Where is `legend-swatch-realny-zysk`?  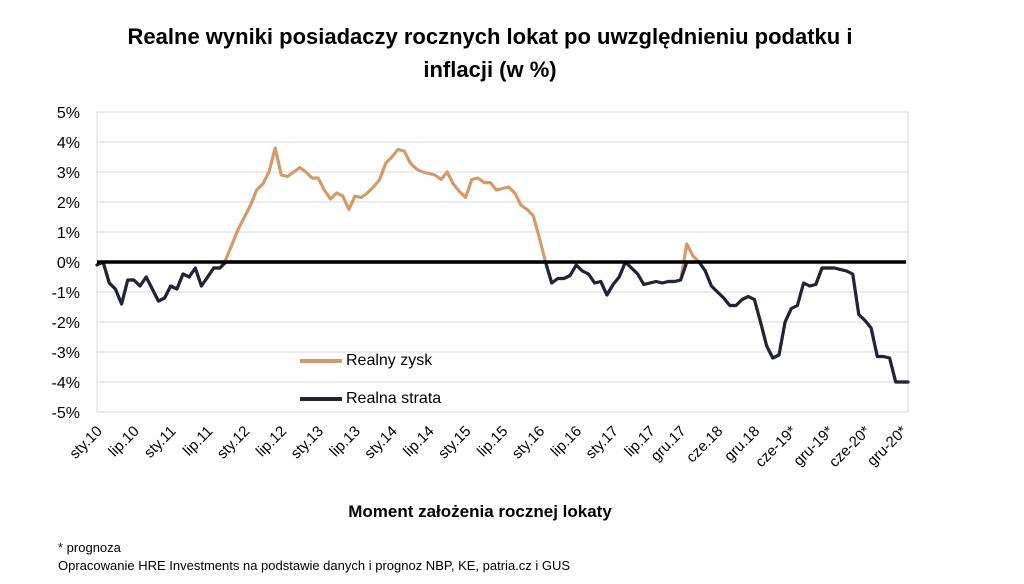
legend-swatch-realny-zysk is located at coordinates (321, 361).